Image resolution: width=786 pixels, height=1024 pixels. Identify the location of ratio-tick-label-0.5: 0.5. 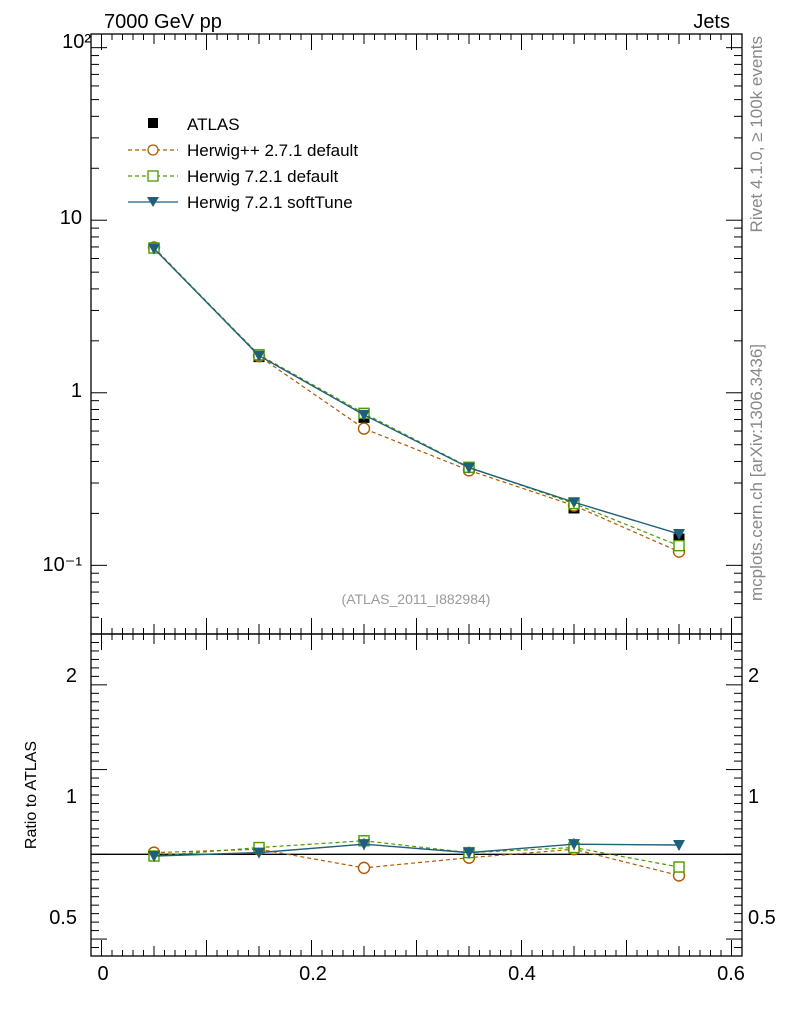
(63, 918).